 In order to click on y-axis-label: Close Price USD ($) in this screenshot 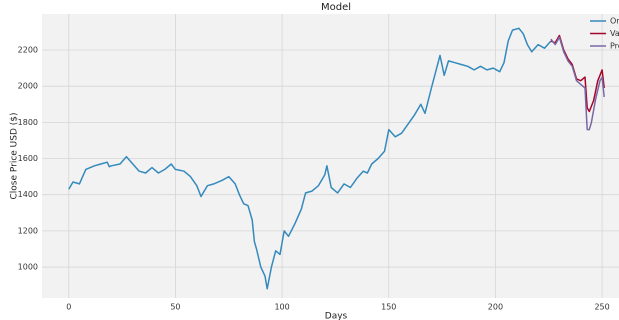, I will do `click(15, 155)`.